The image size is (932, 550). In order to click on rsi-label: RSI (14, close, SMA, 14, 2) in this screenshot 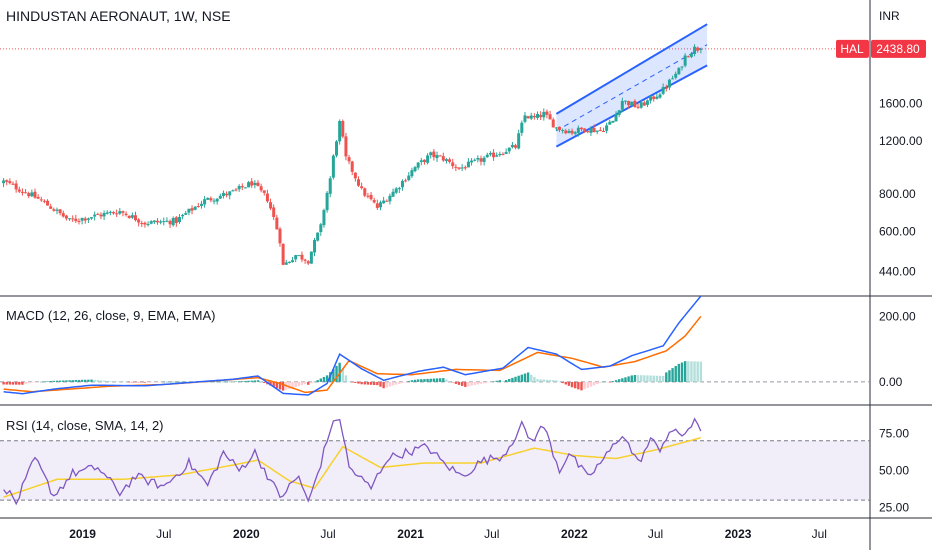, I will do `click(85, 425)`.